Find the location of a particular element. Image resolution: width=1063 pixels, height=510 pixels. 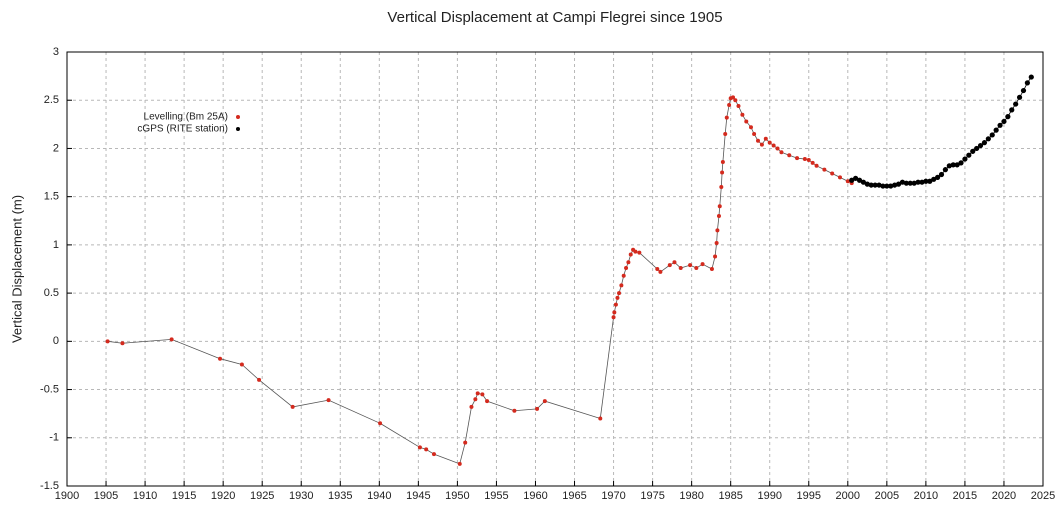

x-tick-label: 1900 is located at coordinates (67, 496).